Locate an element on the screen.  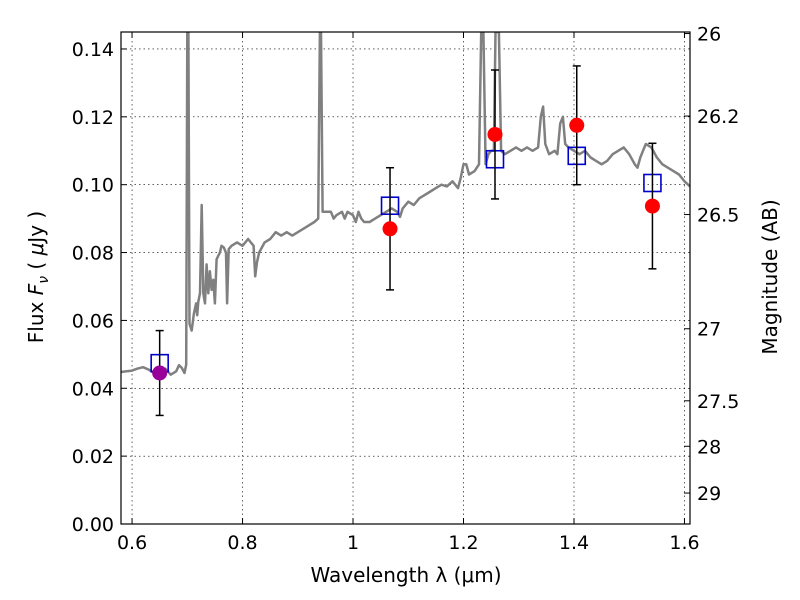
y-tick-label: 0.00 is located at coordinates (93, 525).